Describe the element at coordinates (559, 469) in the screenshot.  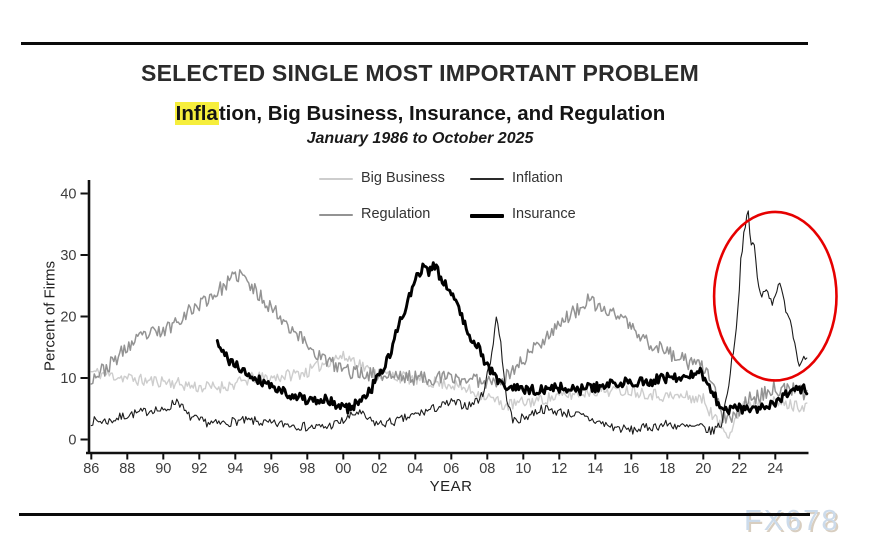
I see `svg-text: 12` at that location.